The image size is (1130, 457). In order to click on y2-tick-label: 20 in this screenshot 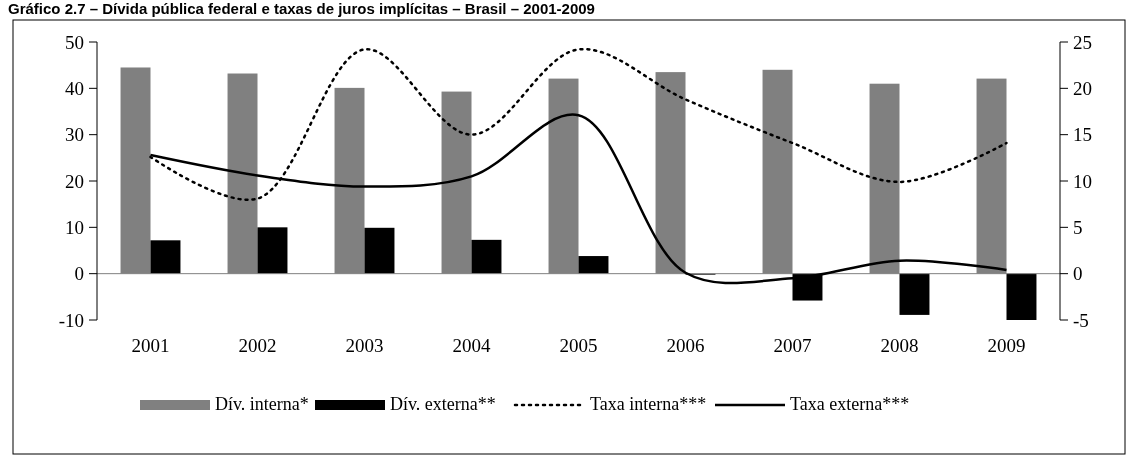, I will do `click(1082, 88)`.